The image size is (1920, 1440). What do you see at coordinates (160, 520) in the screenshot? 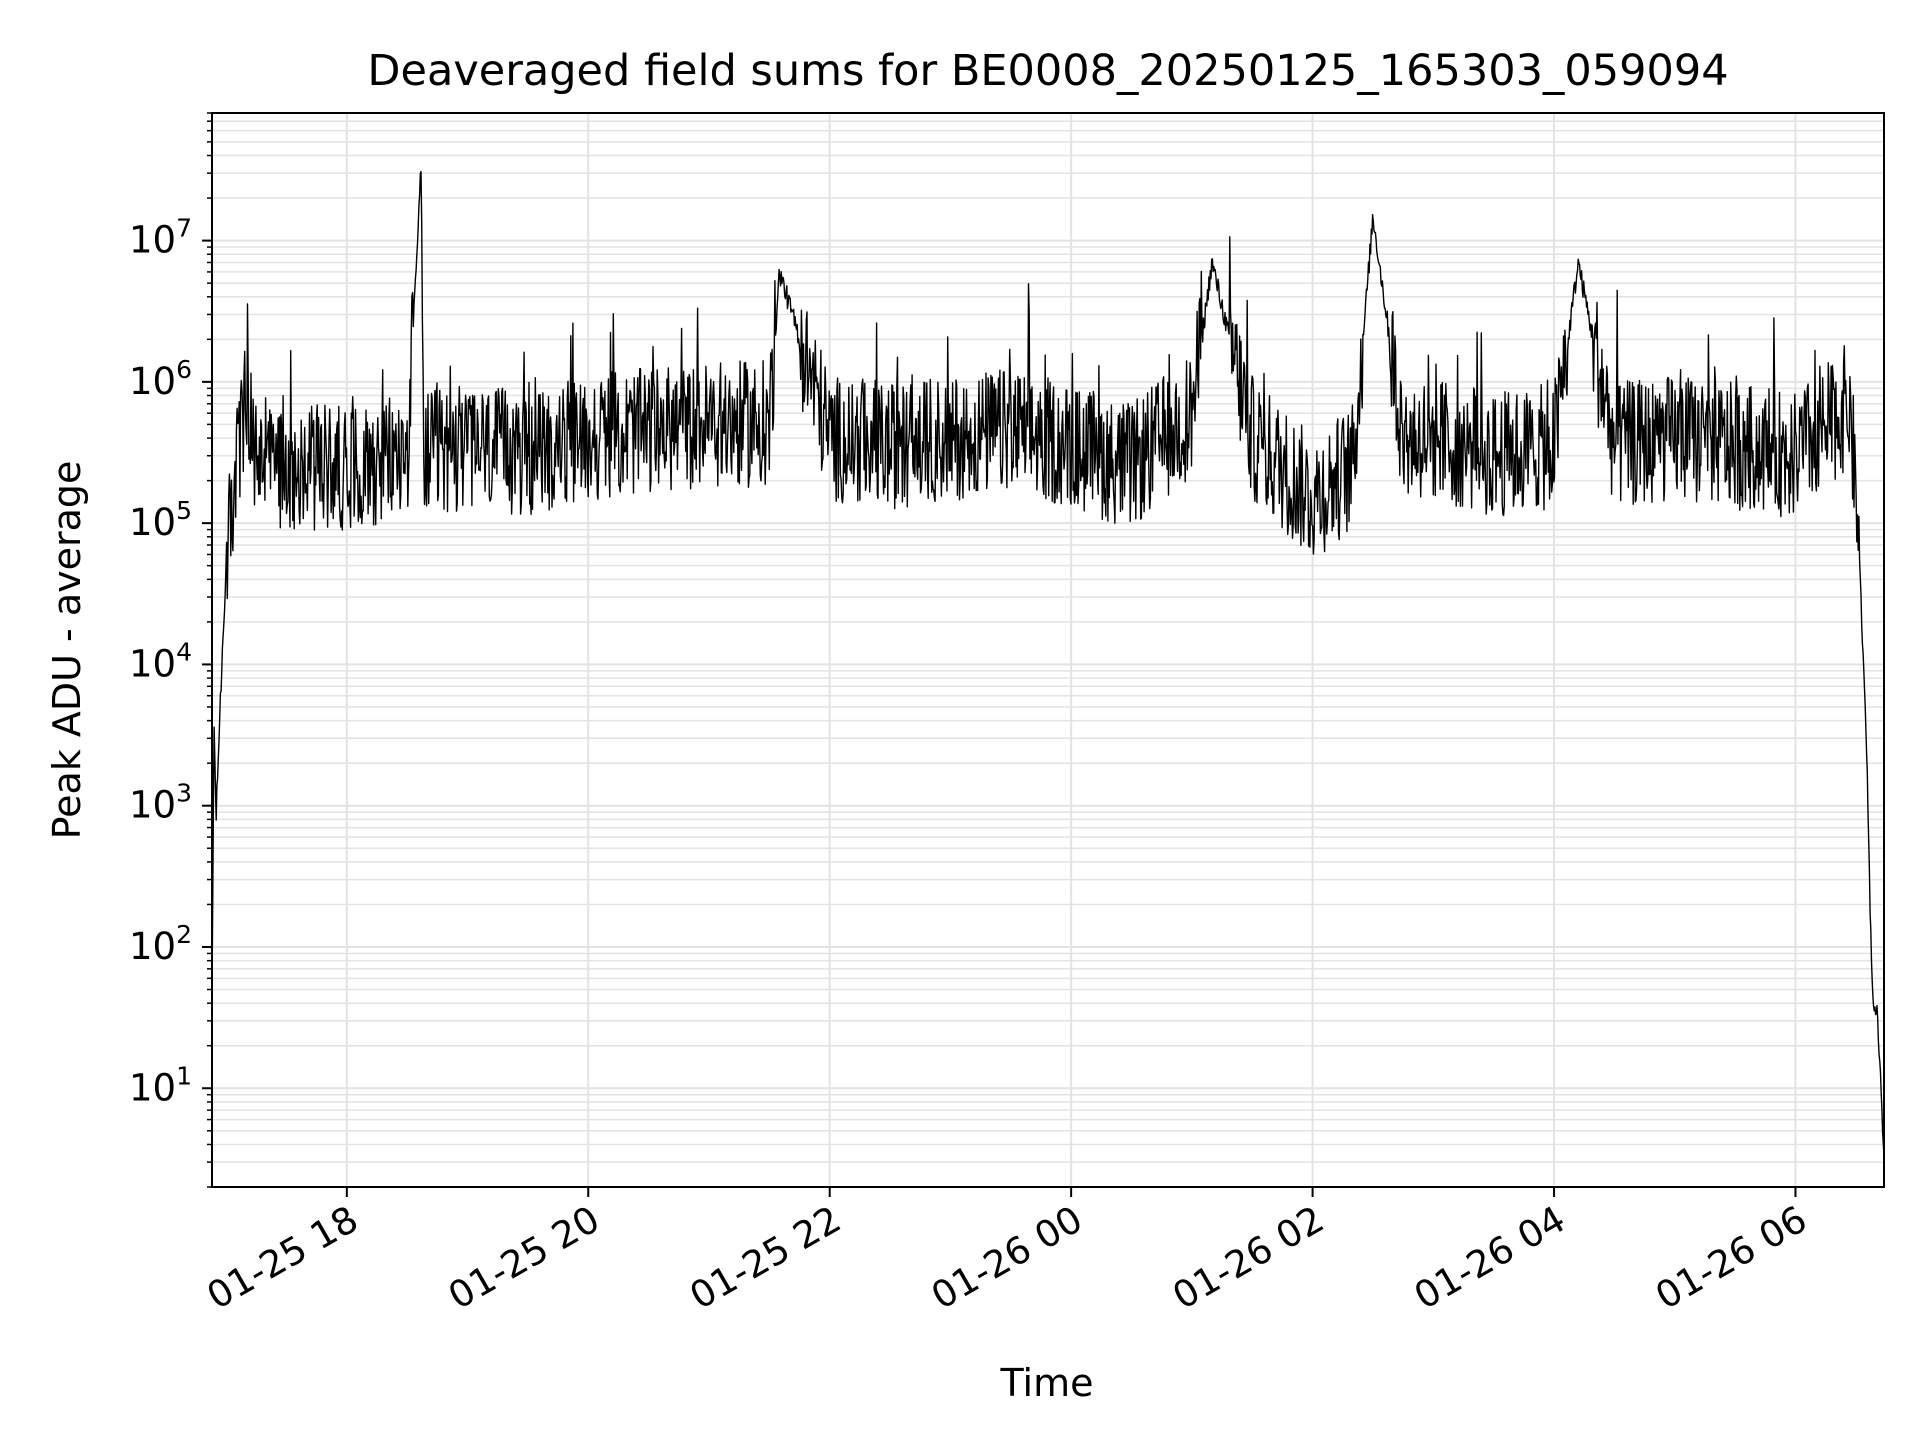
I see `y-tick-label: 10⁵` at bounding box center [160, 520].